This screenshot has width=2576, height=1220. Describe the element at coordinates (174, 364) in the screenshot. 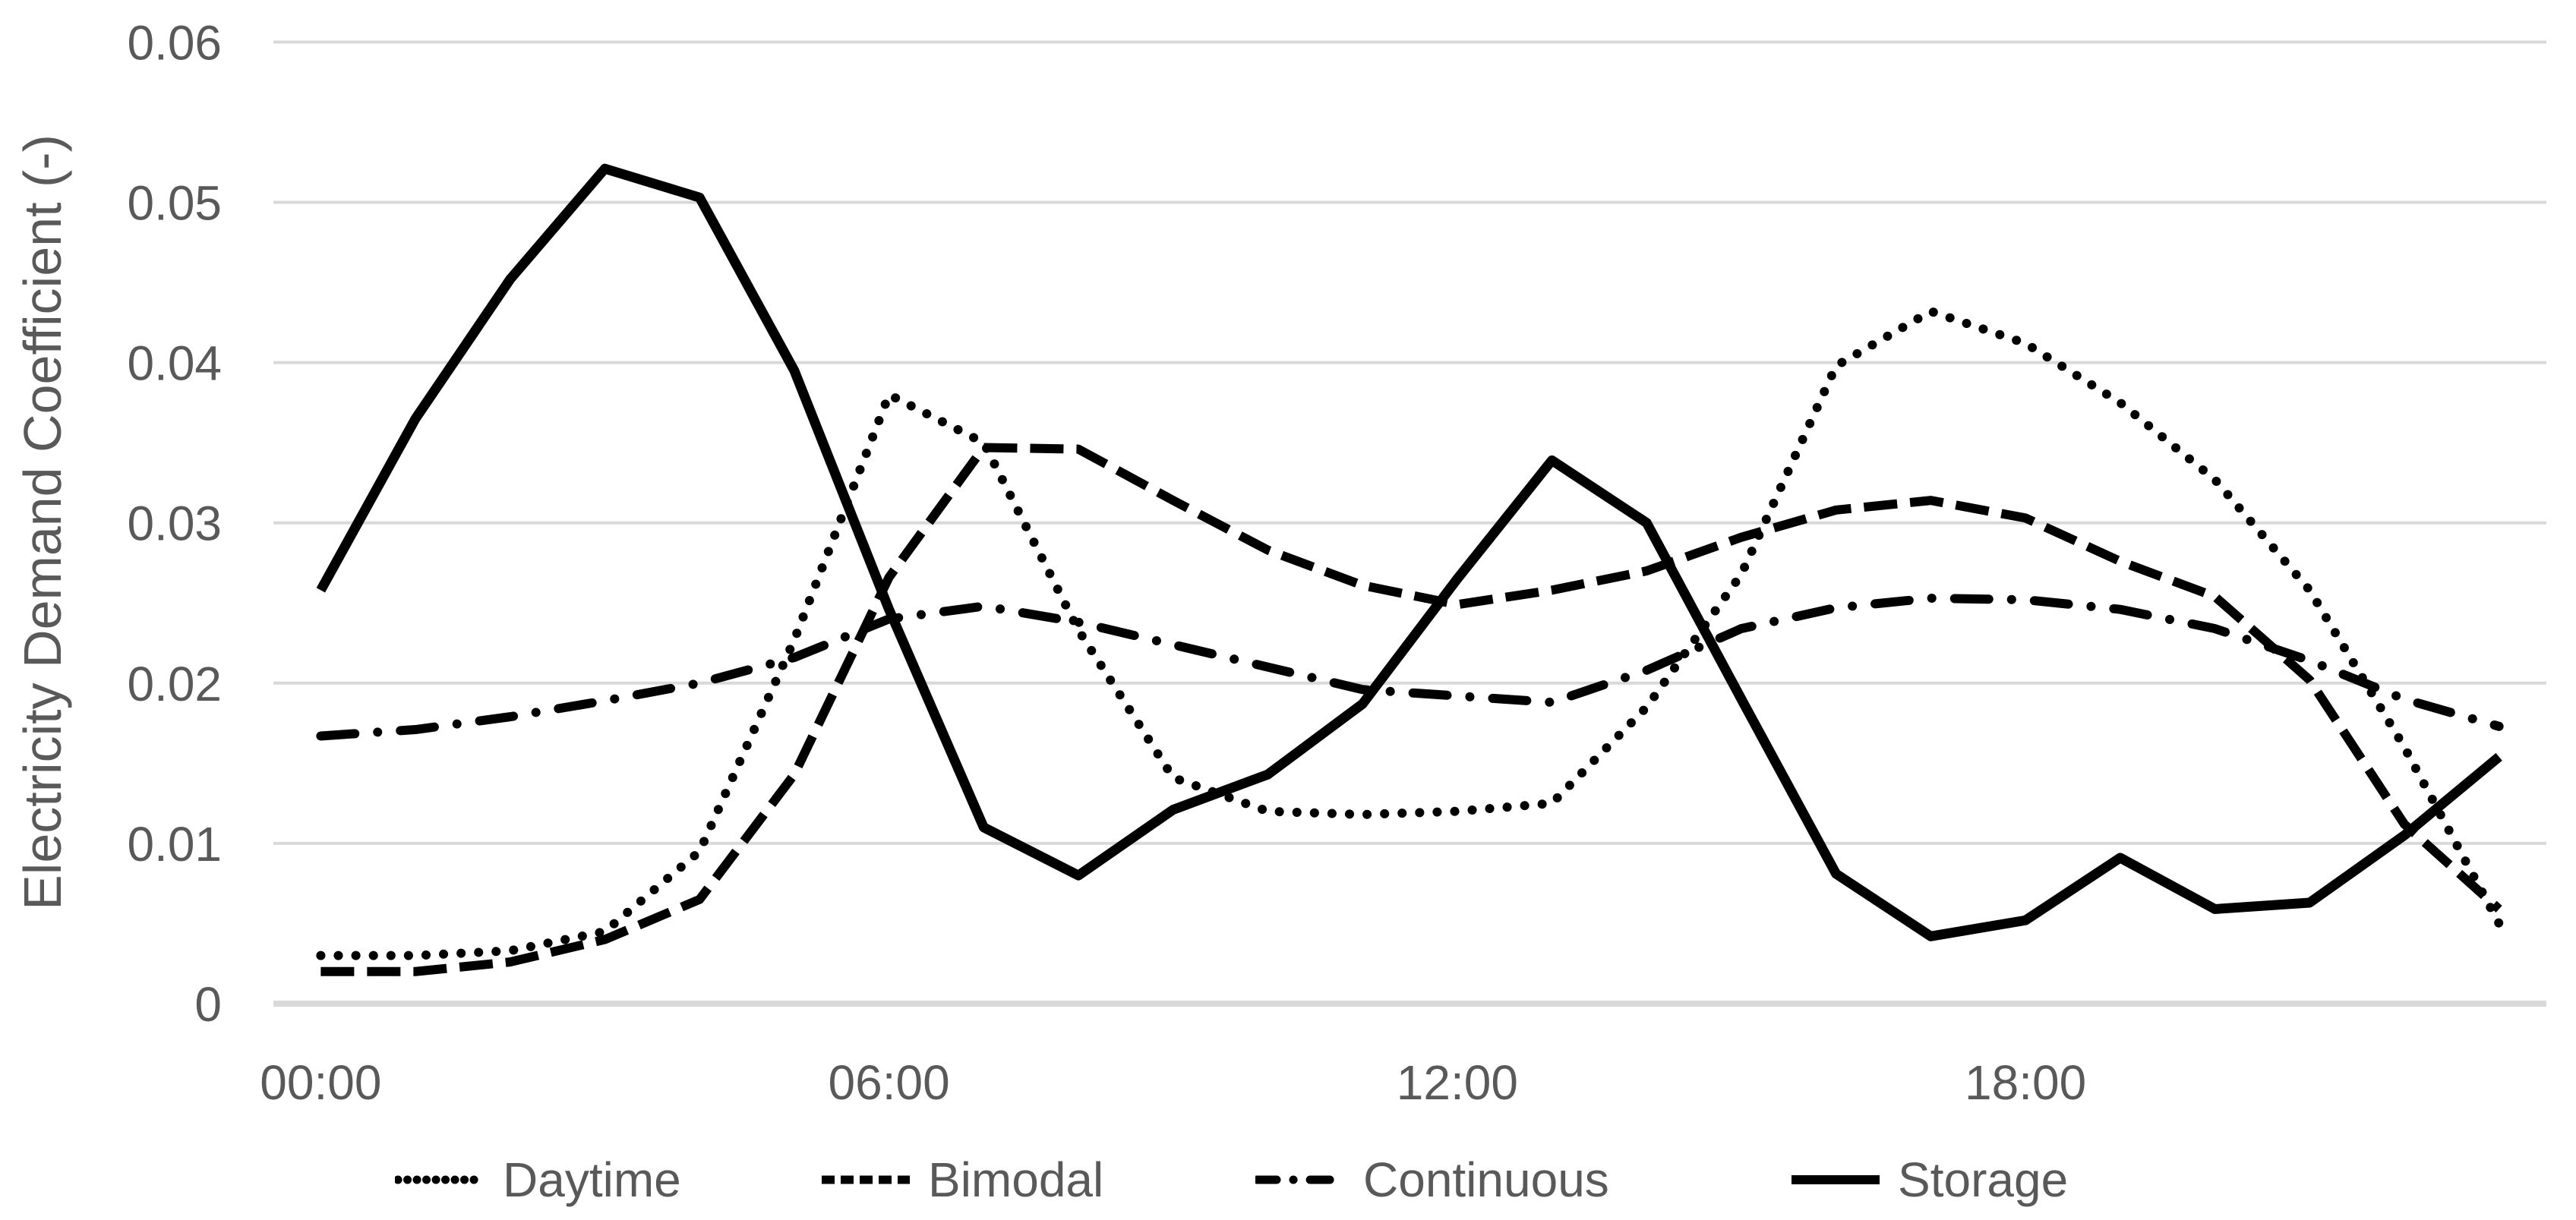

I see `y-tick-label-004: 0.04` at that location.